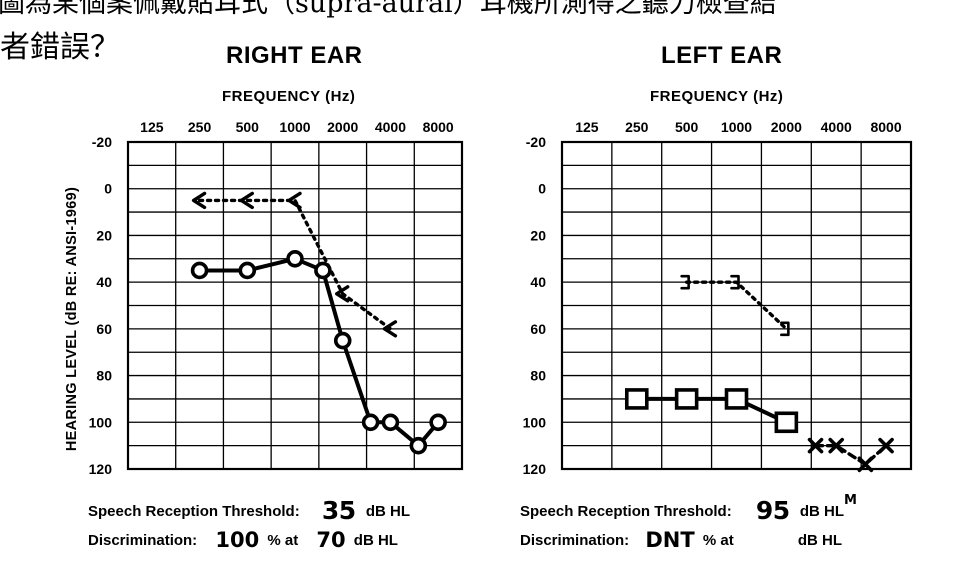  What do you see at coordinates (850, 455) in the screenshot?
I see `left-series-2-line` at bounding box center [850, 455].